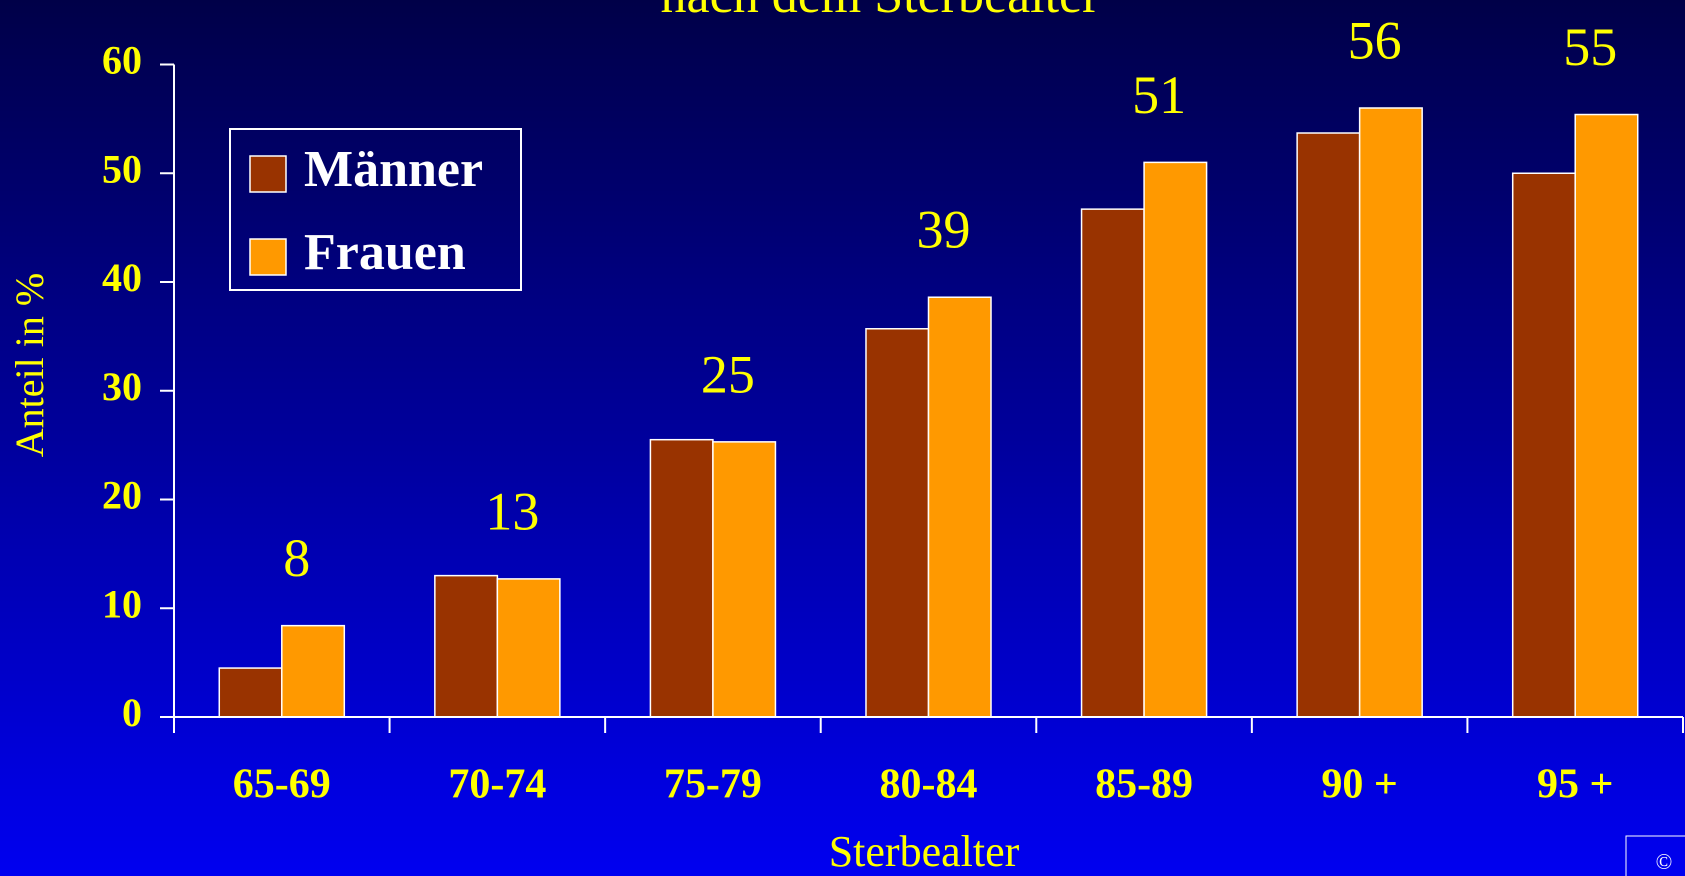 This screenshot has width=1685, height=876. Describe the element at coordinates (1144, 785) in the screenshot. I see `x-tick-label: 85-89` at that location.